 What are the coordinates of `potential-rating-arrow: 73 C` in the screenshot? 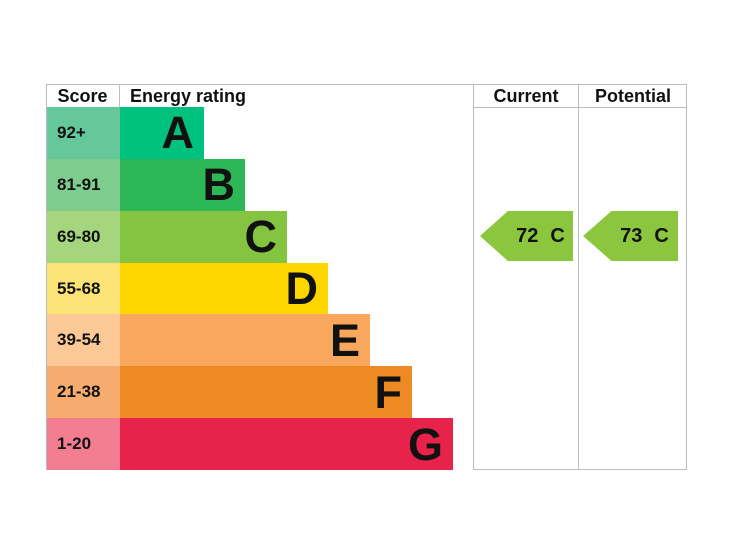 It's located at (630, 236).